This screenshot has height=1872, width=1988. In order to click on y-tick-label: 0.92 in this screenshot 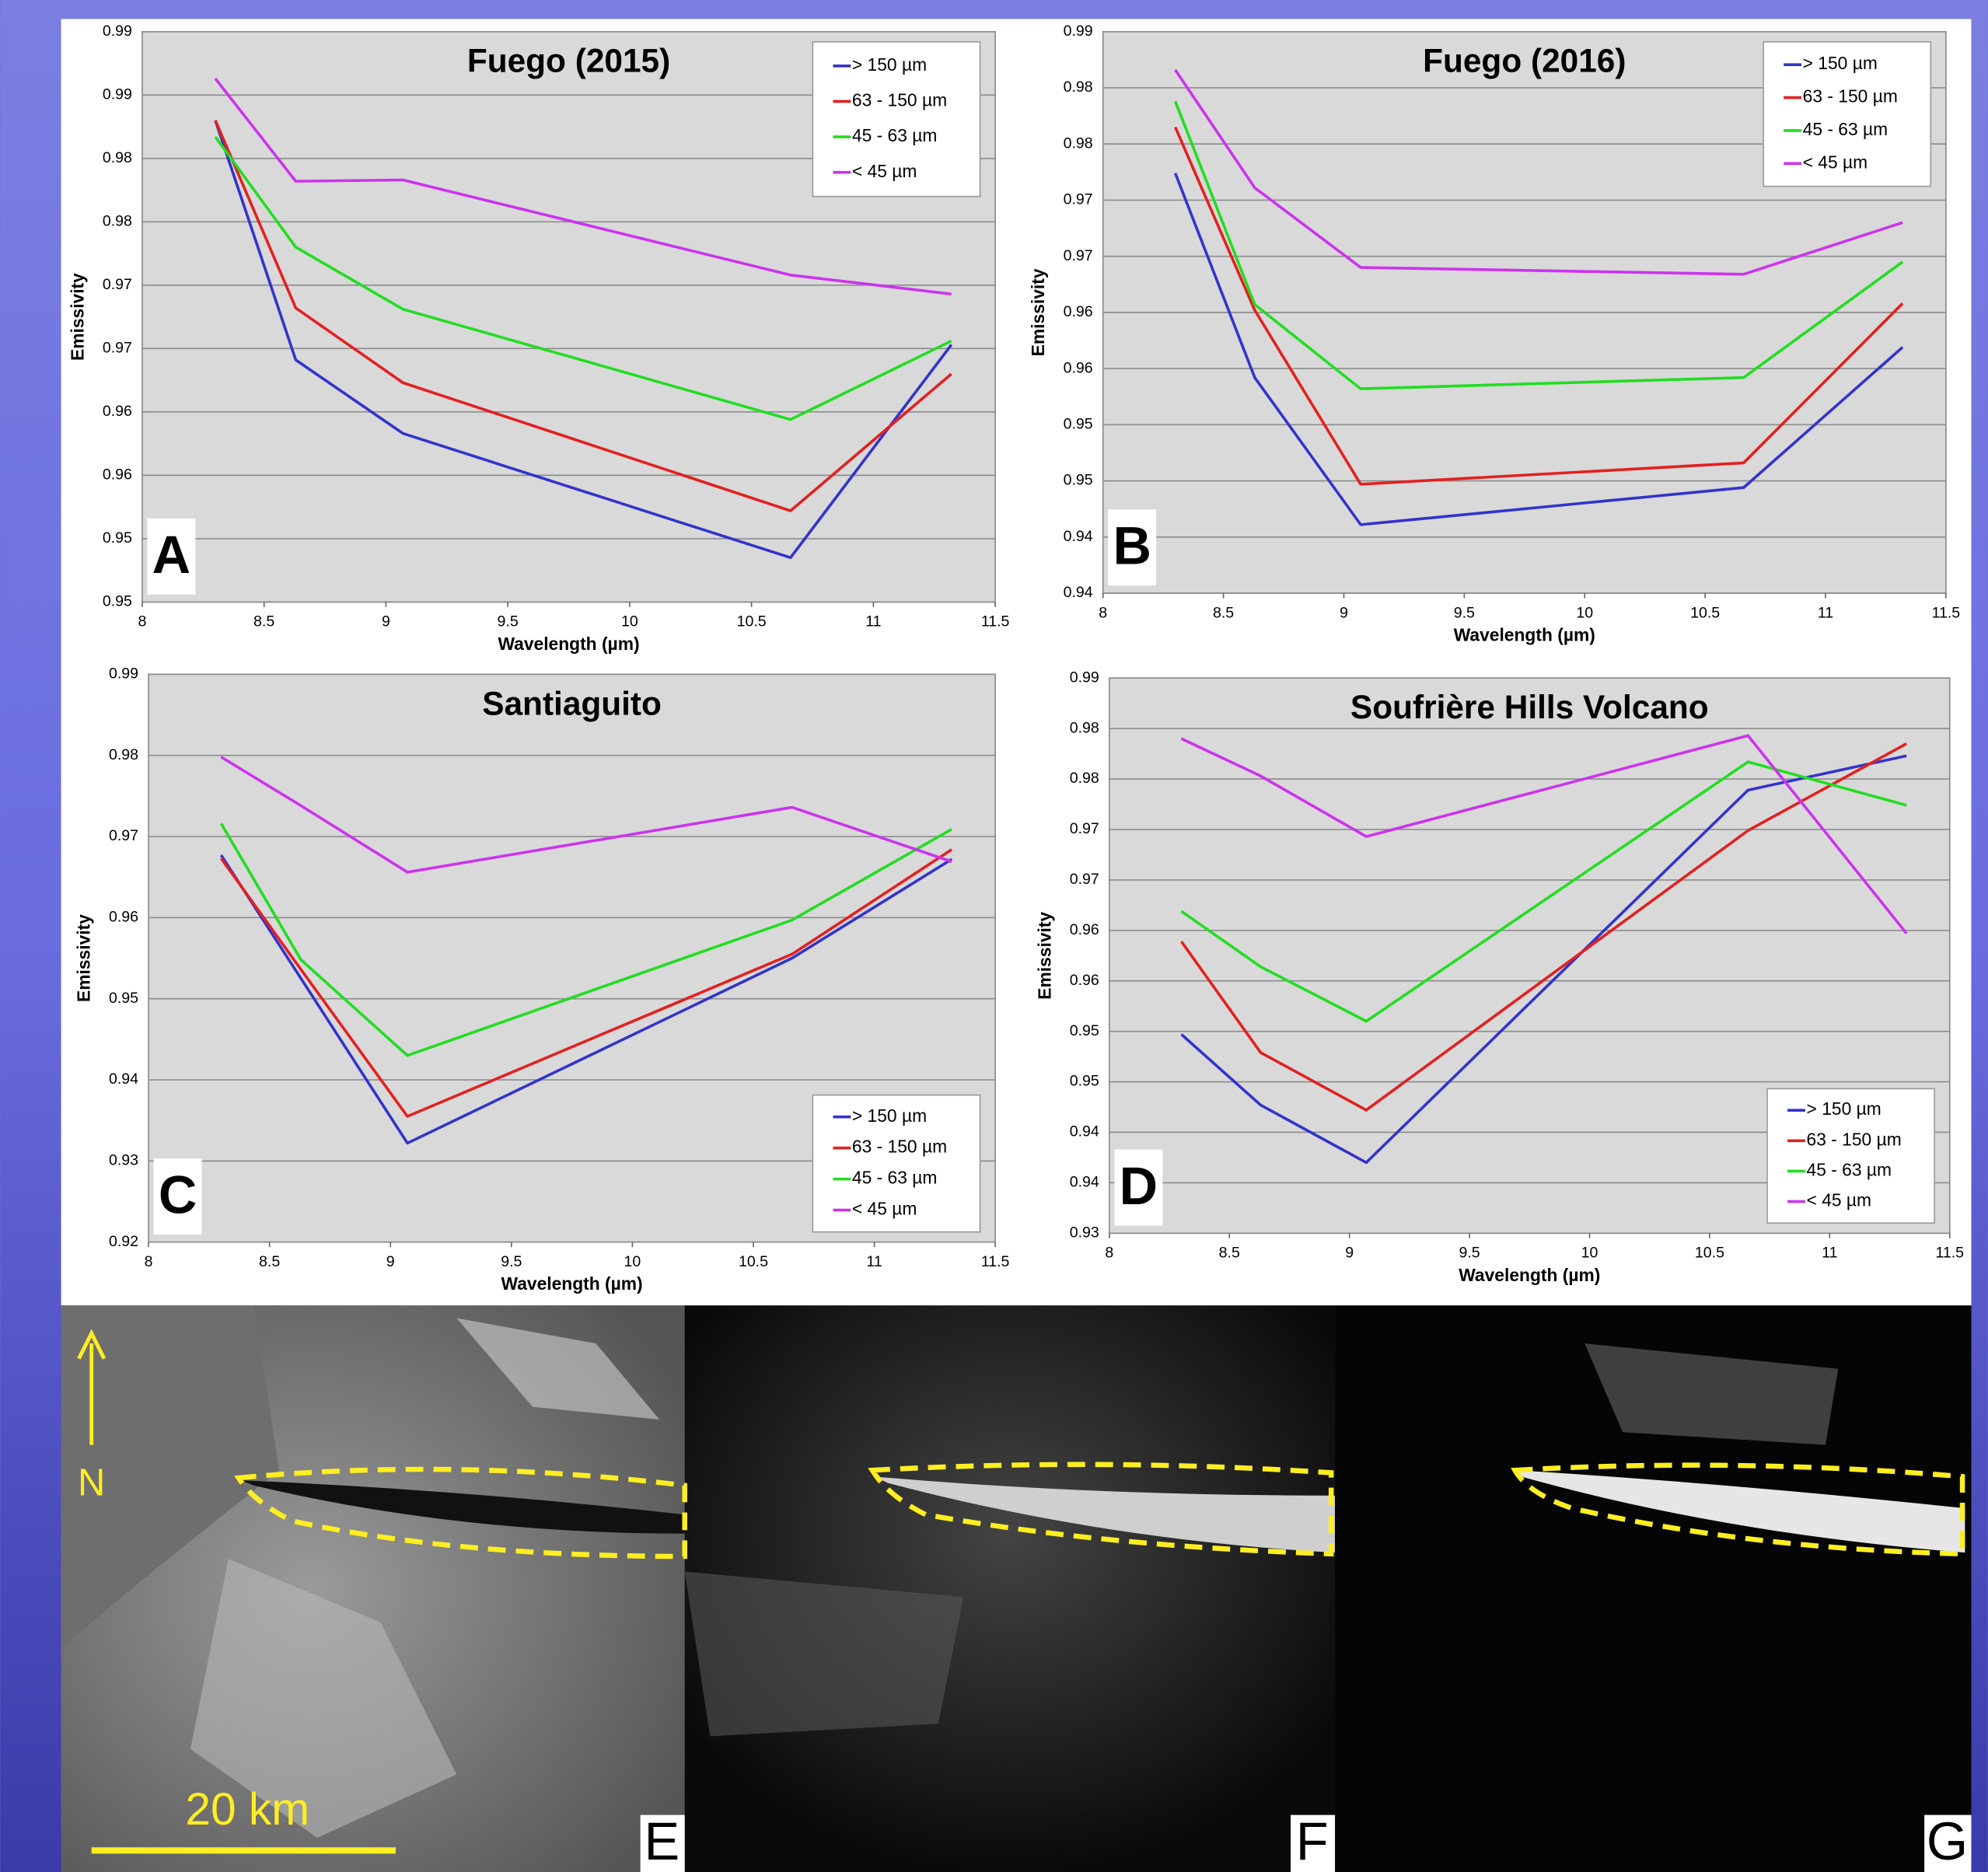, I will do `click(123, 1242)`.